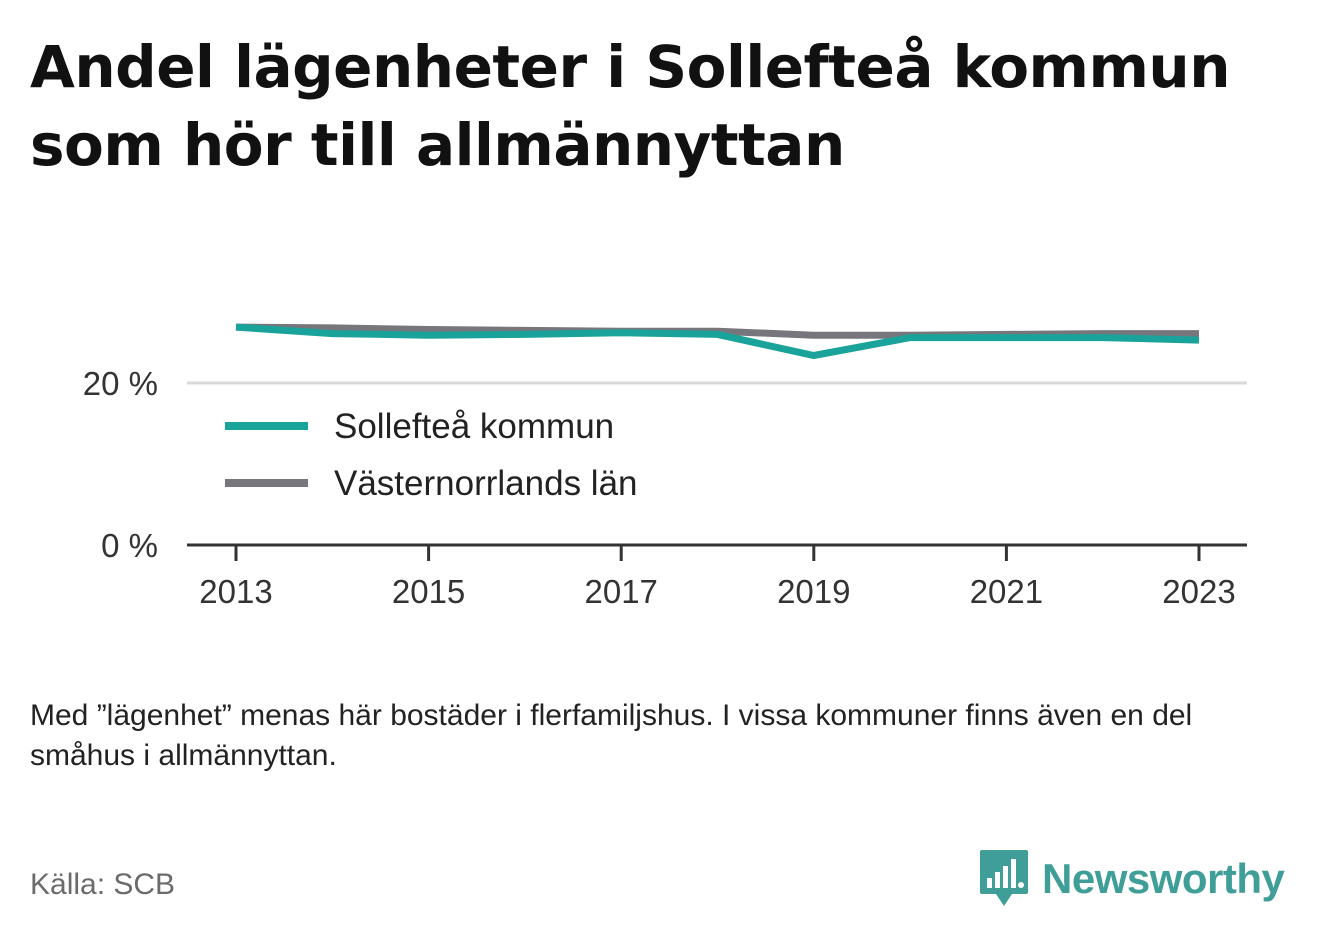  Describe the element at coordinates (1198, 591) in the screenshot. I see `x-tick-label: 2023` at that location.